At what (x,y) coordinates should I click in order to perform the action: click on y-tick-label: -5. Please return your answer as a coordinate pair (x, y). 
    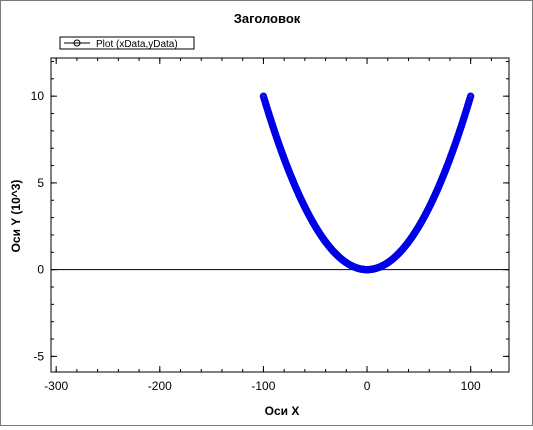
    Looking at the image, I should click on (38, 356).